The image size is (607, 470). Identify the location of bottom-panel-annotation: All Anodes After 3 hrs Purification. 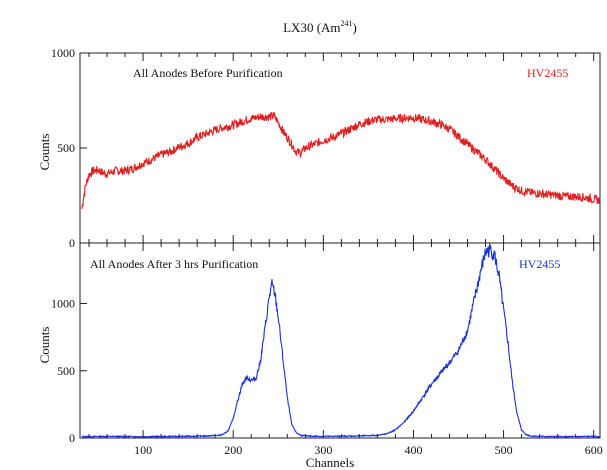
(174, 264).